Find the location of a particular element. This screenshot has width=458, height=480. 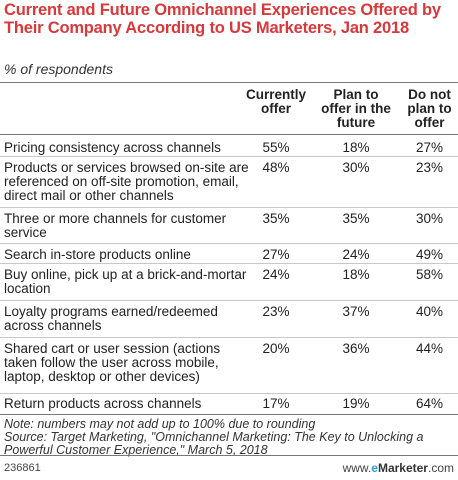

brand-logo: www.eMarketer.com is located at coordinates (398, 468).